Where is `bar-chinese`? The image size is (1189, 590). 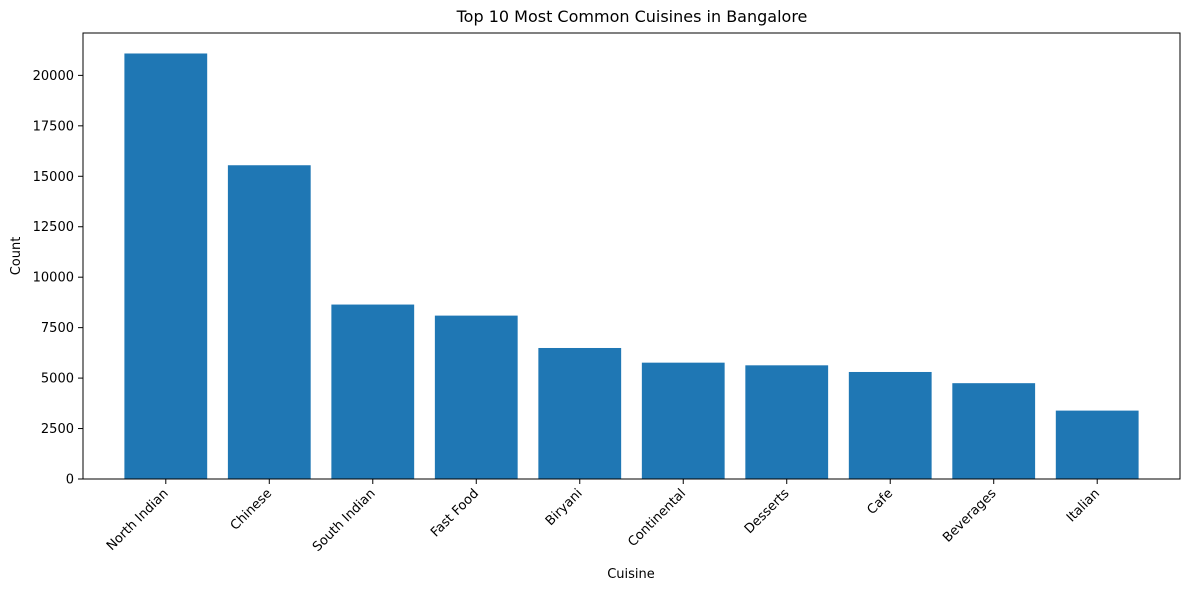
bar-chinese is located at coordinates (269, 322).